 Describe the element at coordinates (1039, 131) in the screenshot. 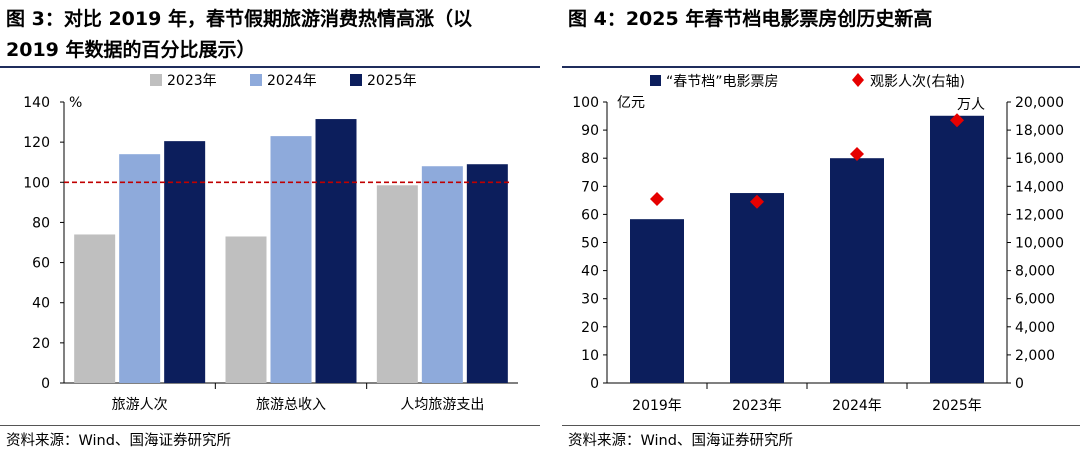

I see `y2-tick-label-9: 18,000` at that location.